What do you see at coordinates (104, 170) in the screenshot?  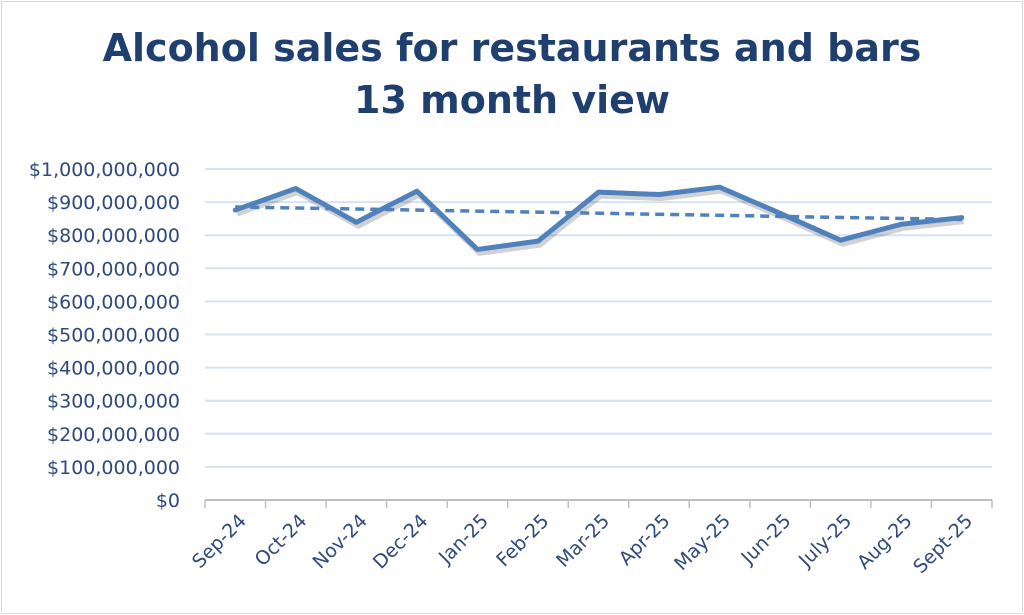 I see `y-tick-label: $1,000,000,000` at bounding box center [104, 170].